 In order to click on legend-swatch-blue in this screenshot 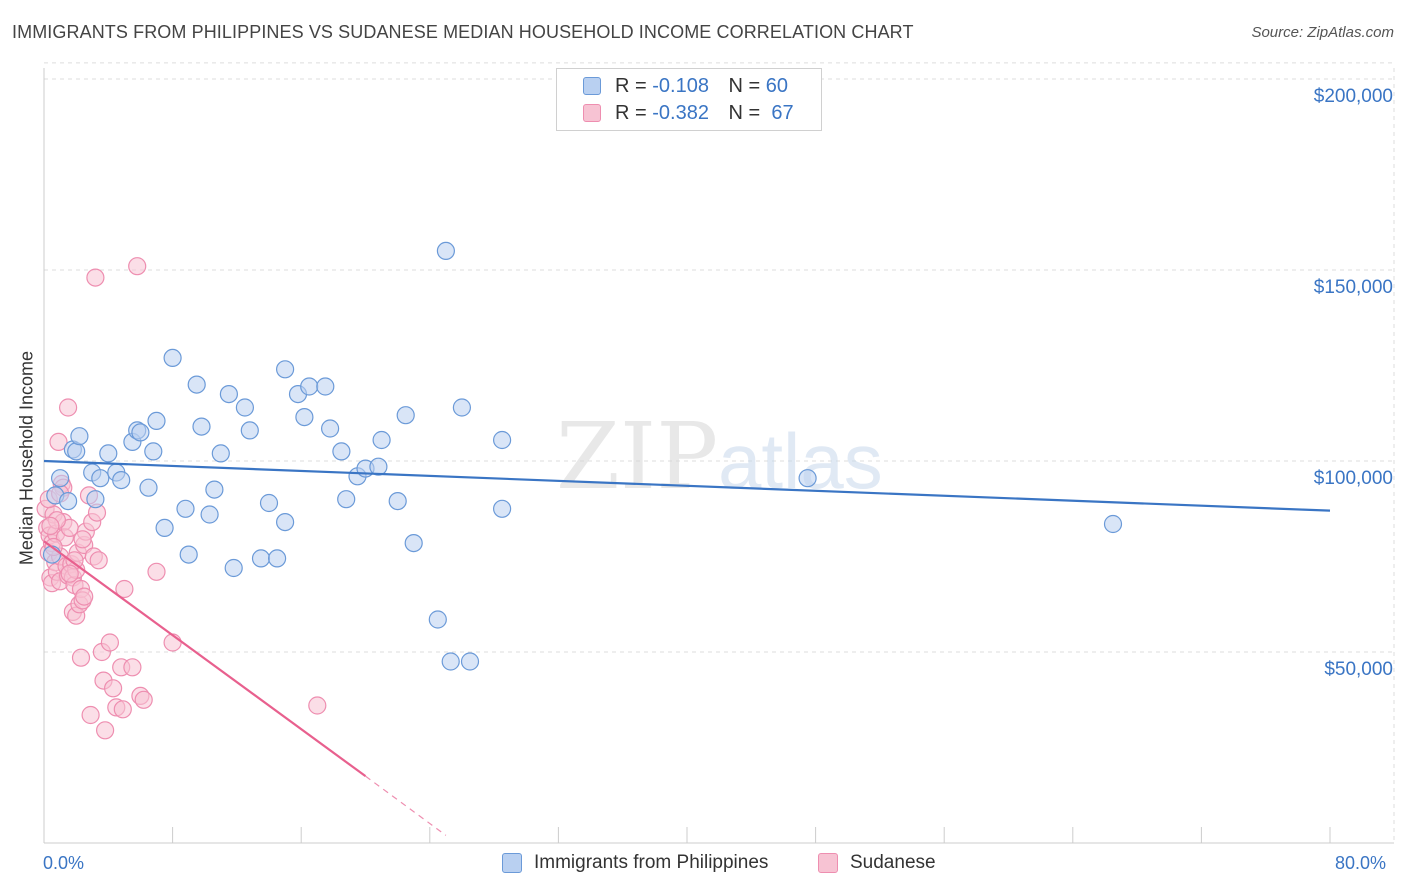, I will do `click(592, 86)`.